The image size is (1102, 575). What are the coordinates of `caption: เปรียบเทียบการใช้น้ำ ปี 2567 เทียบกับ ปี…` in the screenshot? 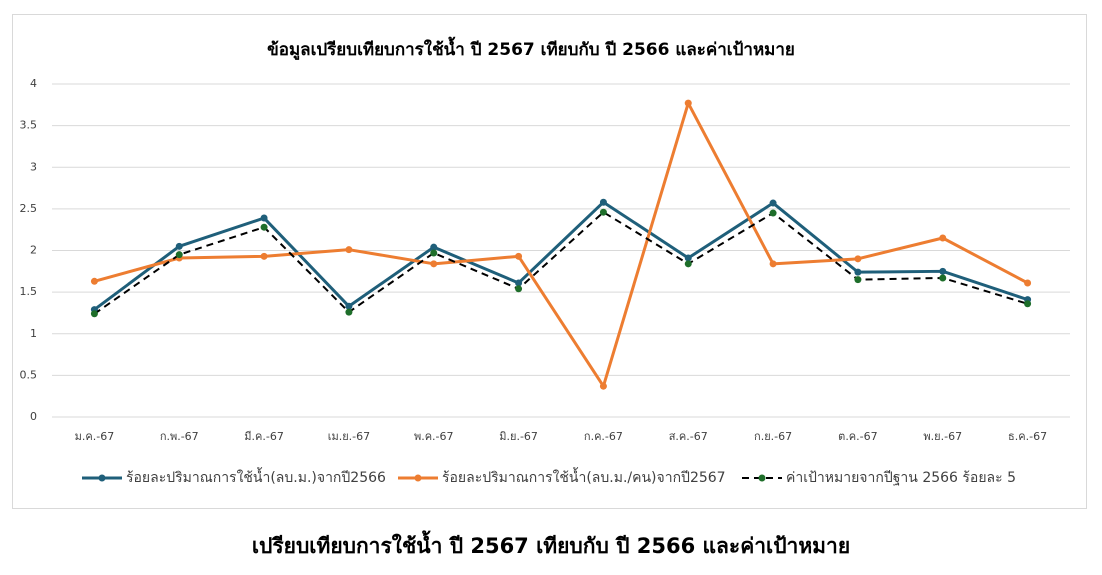 It's located at (551, 546).